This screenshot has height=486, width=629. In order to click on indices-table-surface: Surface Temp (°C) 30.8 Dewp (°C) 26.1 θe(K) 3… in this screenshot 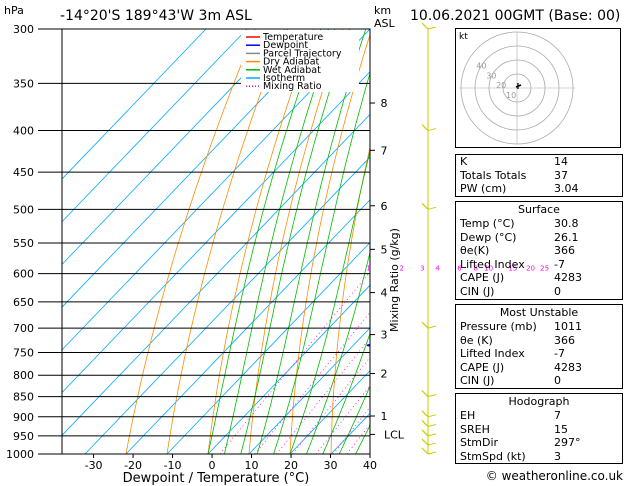, I will do `click(539, 250)`.